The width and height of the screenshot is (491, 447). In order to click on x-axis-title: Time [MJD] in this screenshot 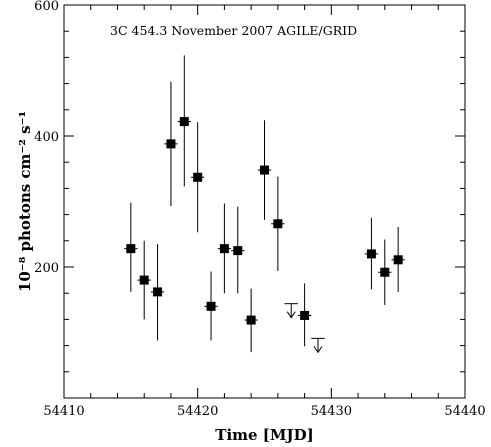, I will do `click(264, 435)`.